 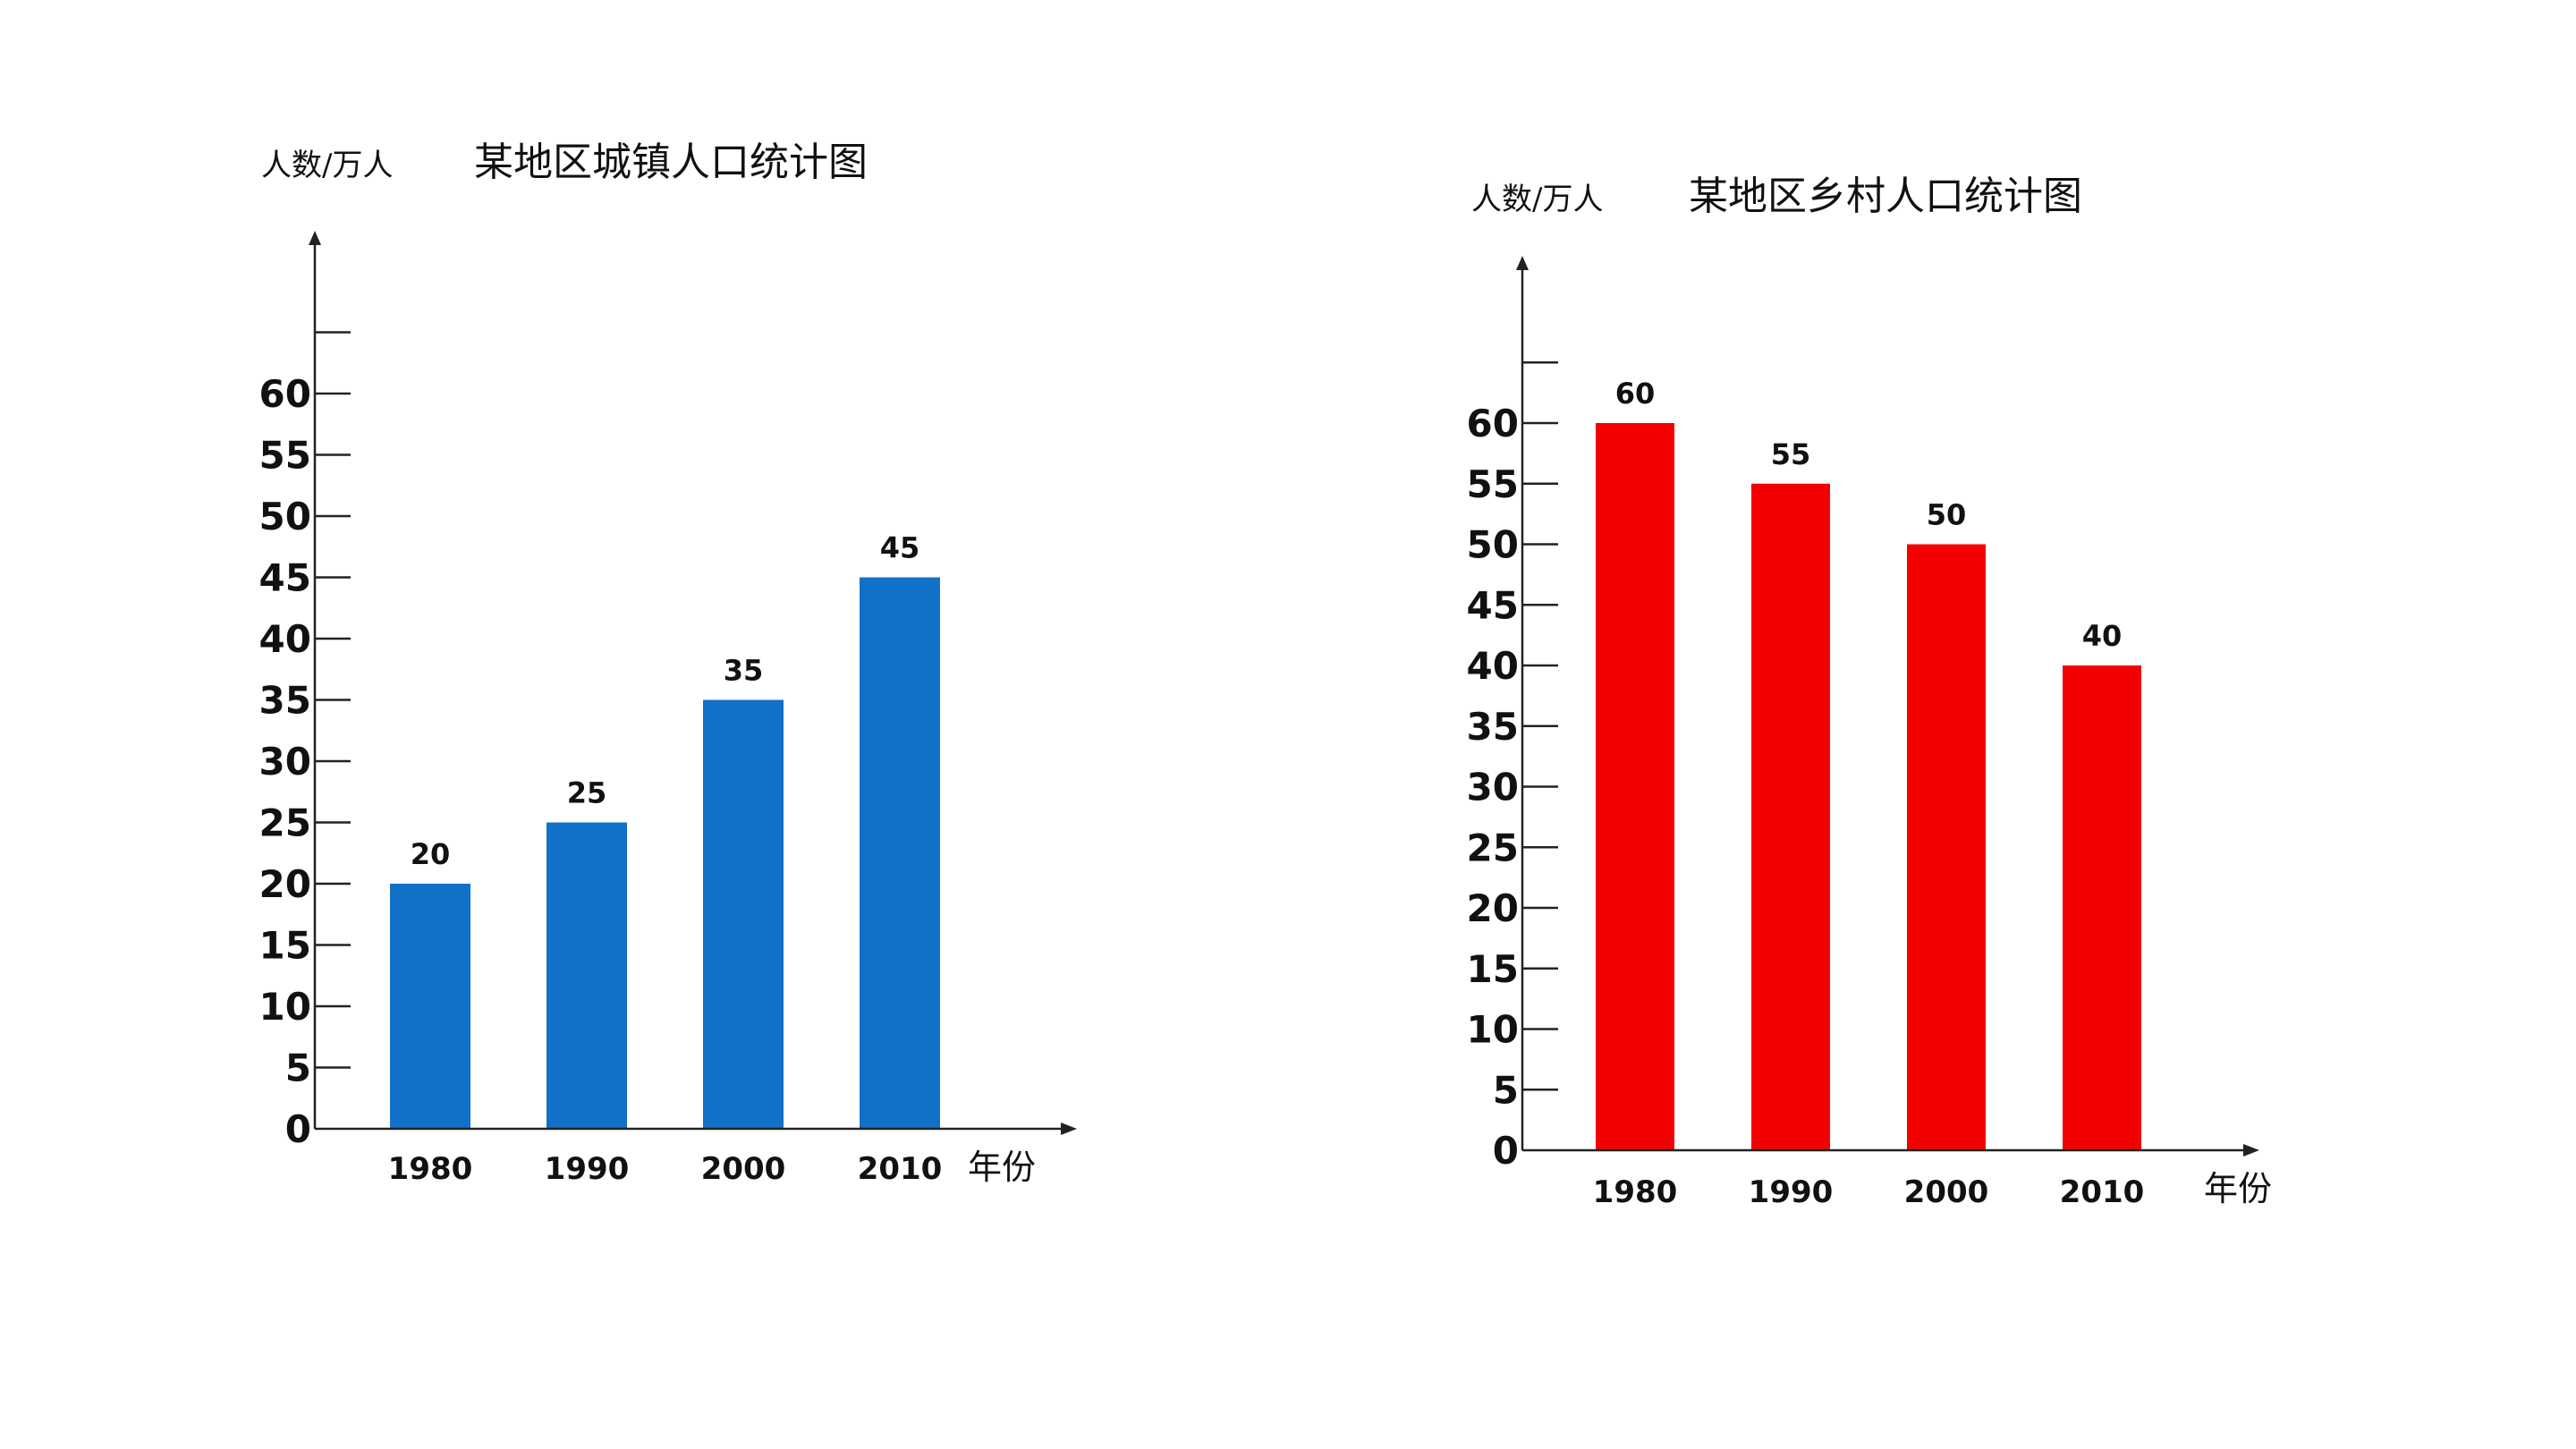 I want to click on data-label: 50, so click(x=1947, y=515).